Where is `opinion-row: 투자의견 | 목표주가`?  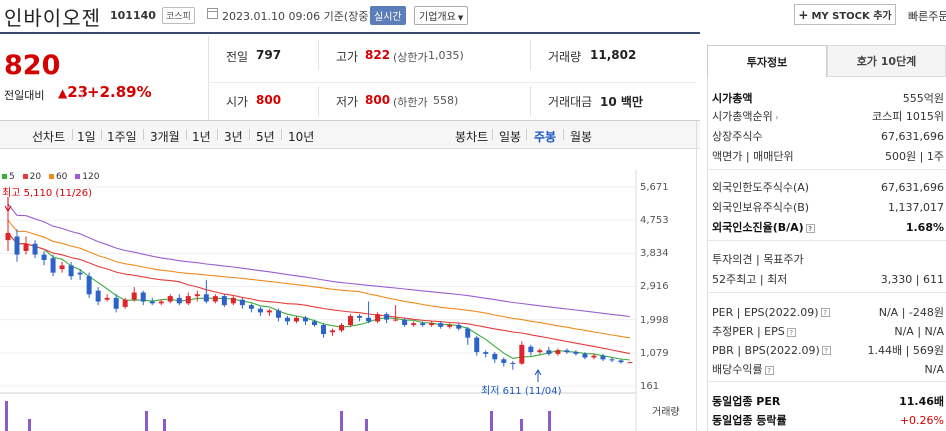 opinion-row: 투자의견 | 목표주가 is located at coordinates (828, 259).